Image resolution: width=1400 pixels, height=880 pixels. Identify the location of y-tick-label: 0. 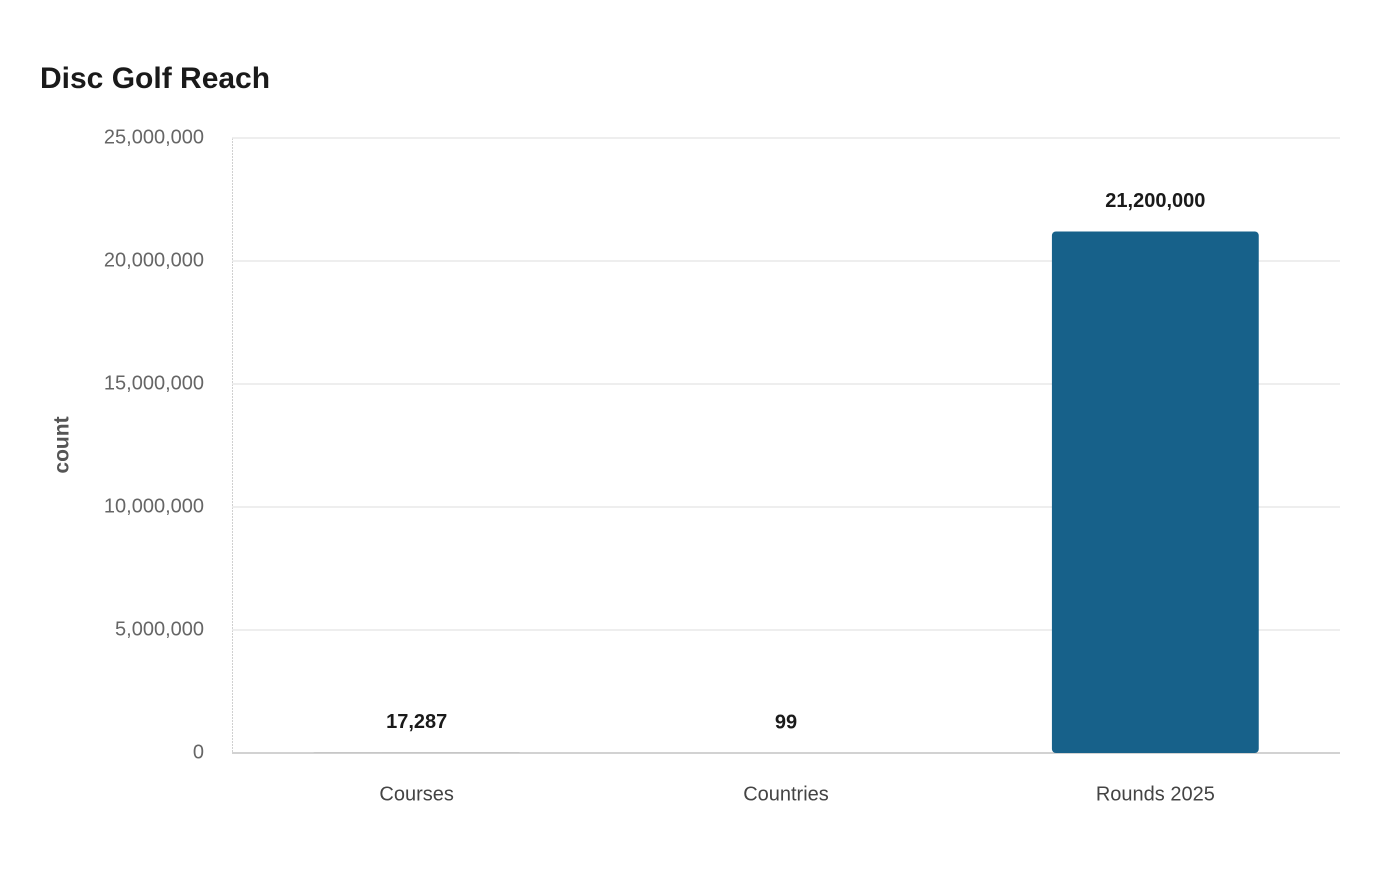
(198, 752).